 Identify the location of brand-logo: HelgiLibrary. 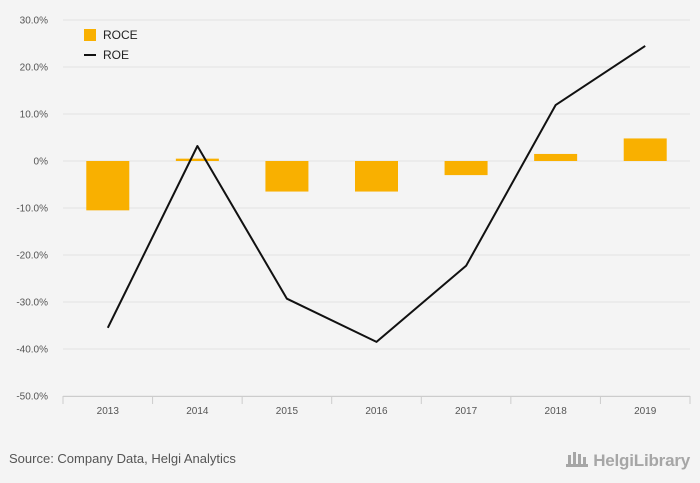
(627, 460).